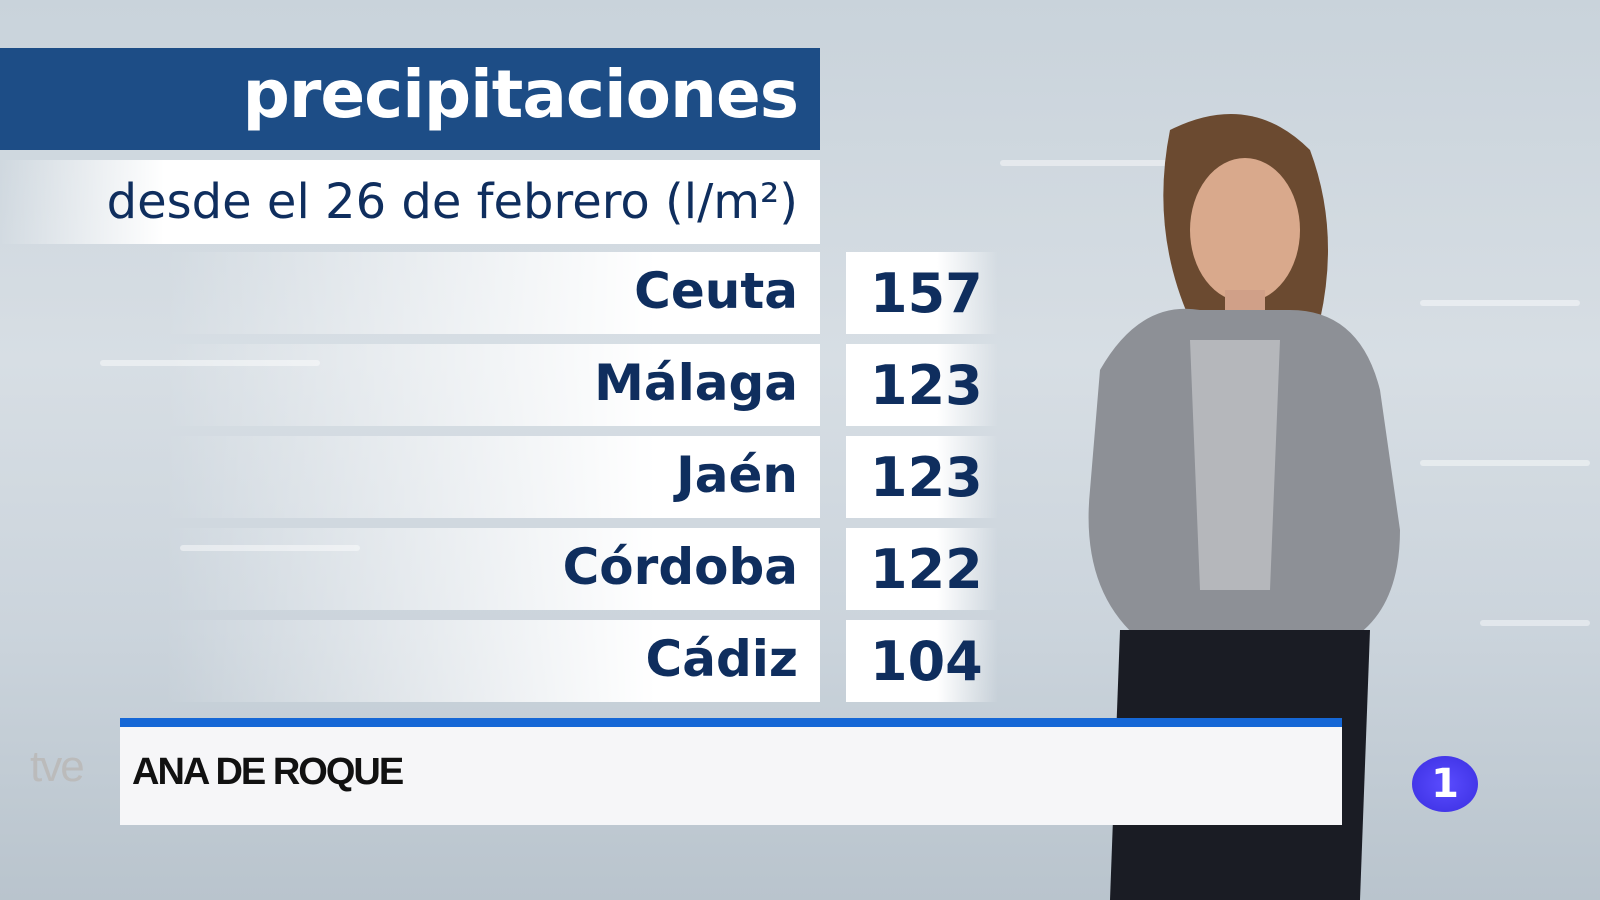  I want to click on table-row: Málaga 123, so click(500, 385).